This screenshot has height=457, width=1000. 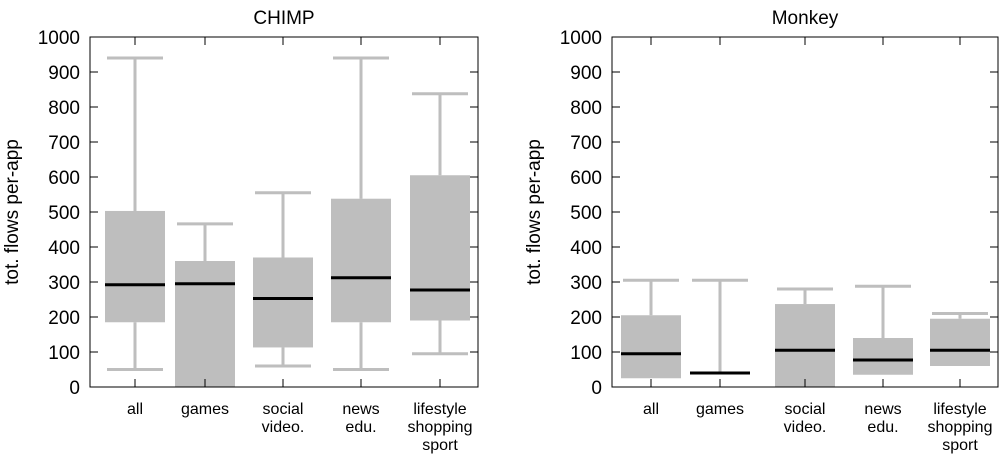 What do you see at coordinates (59, 38) in the screenshot?
I see `panel-1-y-tick-label: 1000` at bounding box center [59, 38].